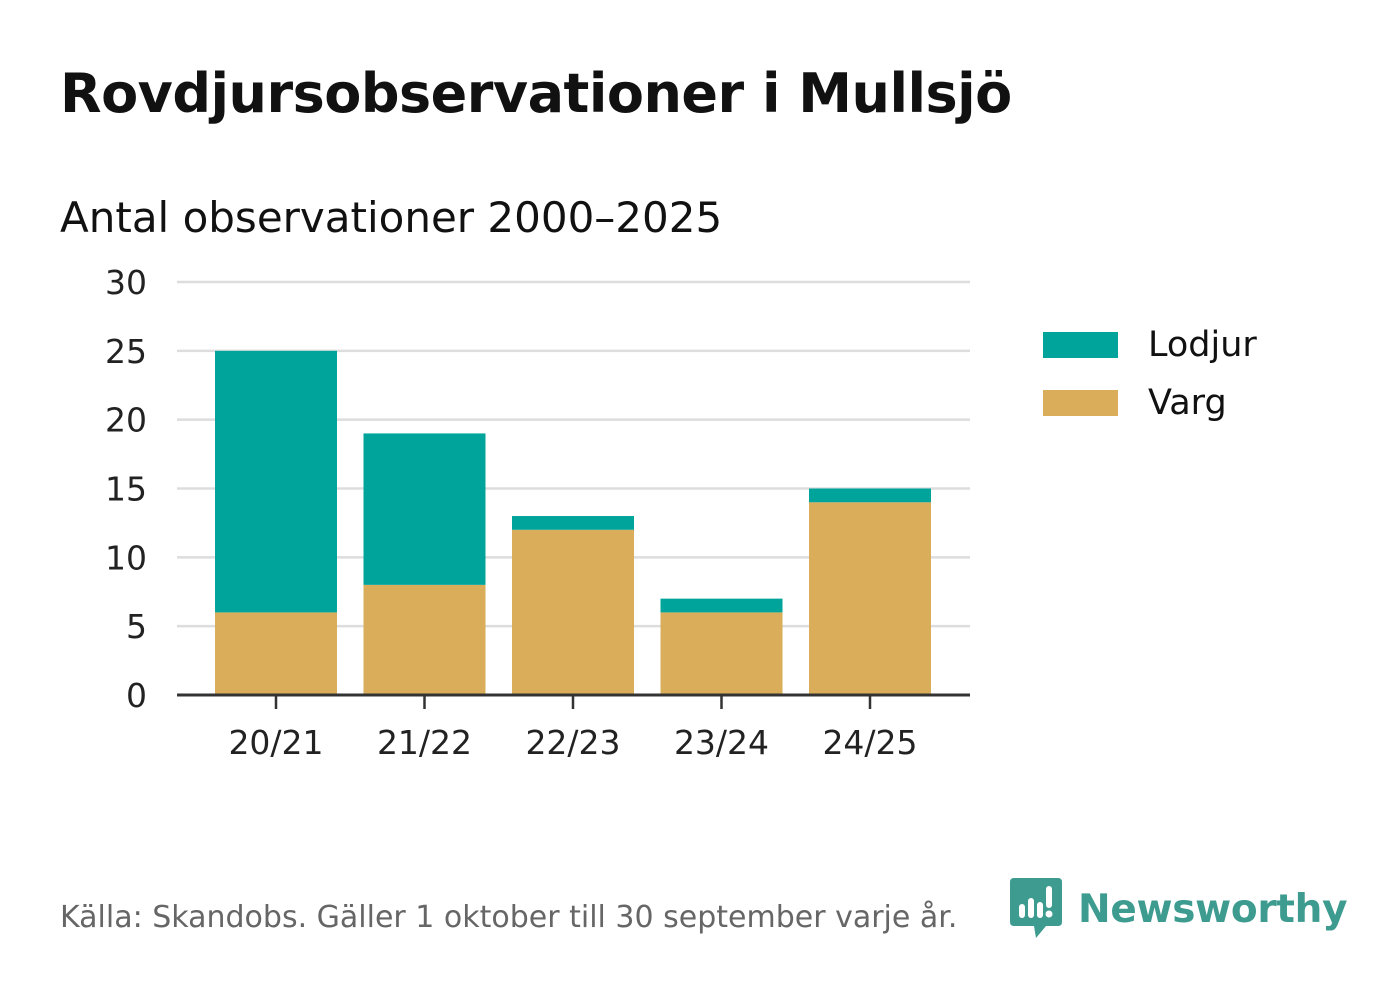 The height and width of the screenshot is (999, 1382). I want to click on legend-item-lodjur: Lodjur, so click(1150, 345).